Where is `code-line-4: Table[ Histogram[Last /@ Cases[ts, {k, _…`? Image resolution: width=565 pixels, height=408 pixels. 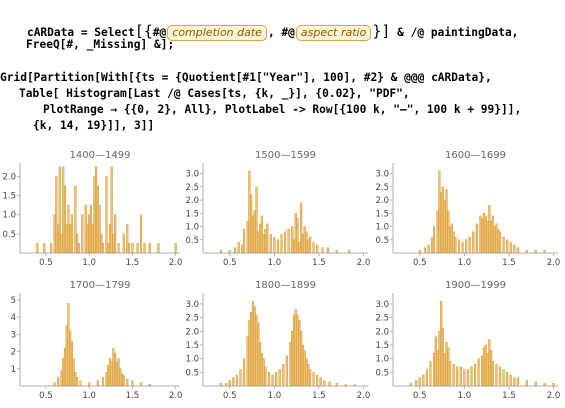 code-line-4: Table[ Histogram[Last /@ Cases[ts, {k, _… is located at coordinates (214, 93).